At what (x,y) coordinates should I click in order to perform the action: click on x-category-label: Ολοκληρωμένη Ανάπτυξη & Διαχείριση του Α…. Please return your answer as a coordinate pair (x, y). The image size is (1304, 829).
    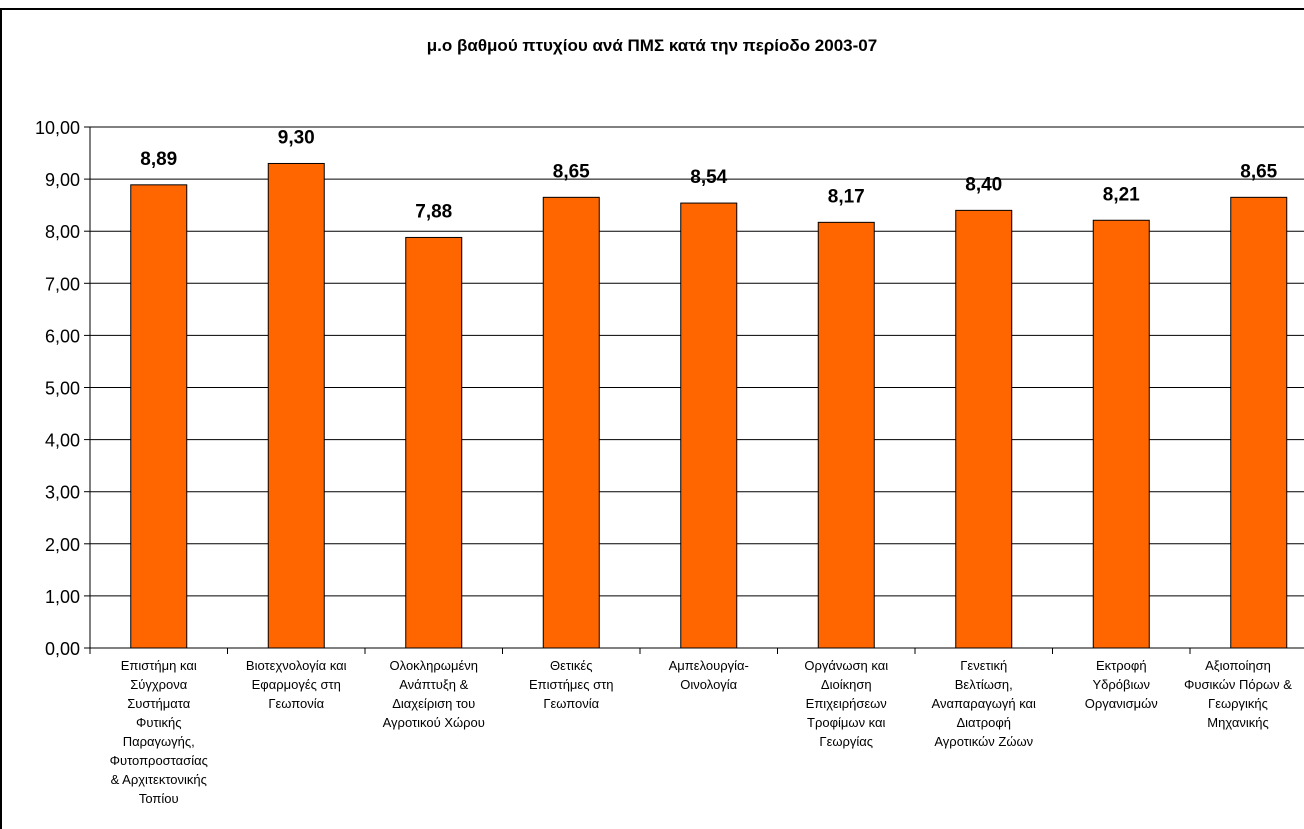
    Looking at the image, I should click on (433, 694).